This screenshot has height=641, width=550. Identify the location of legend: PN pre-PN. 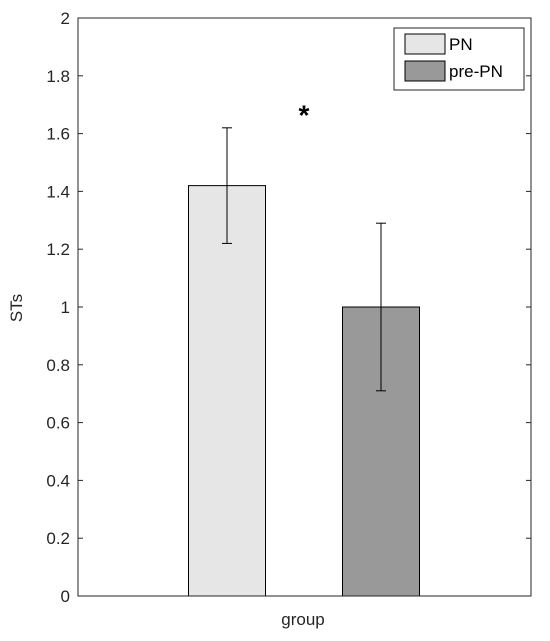
(459, 59).